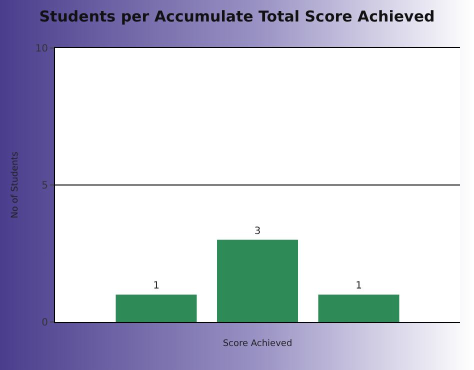 The width and height of the screenshot is (474, 370). I want to click on chart-title: Students per Accumulate Total Score Achieved, so click(237, 17).